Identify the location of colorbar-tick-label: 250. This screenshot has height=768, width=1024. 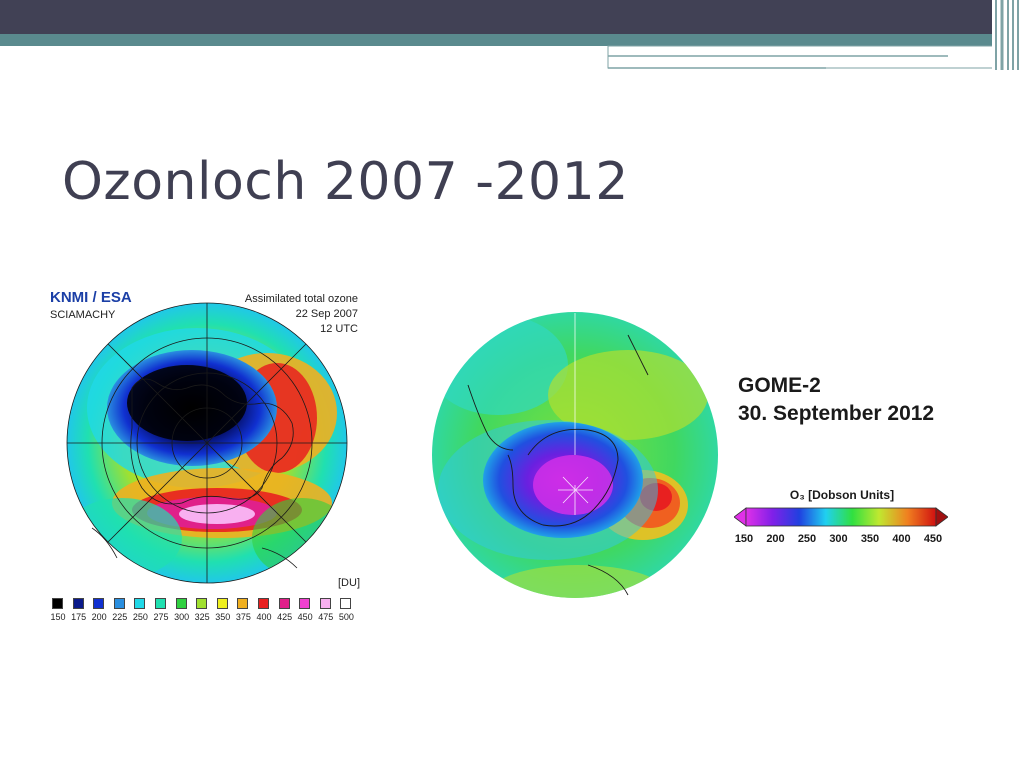
(807, 539).